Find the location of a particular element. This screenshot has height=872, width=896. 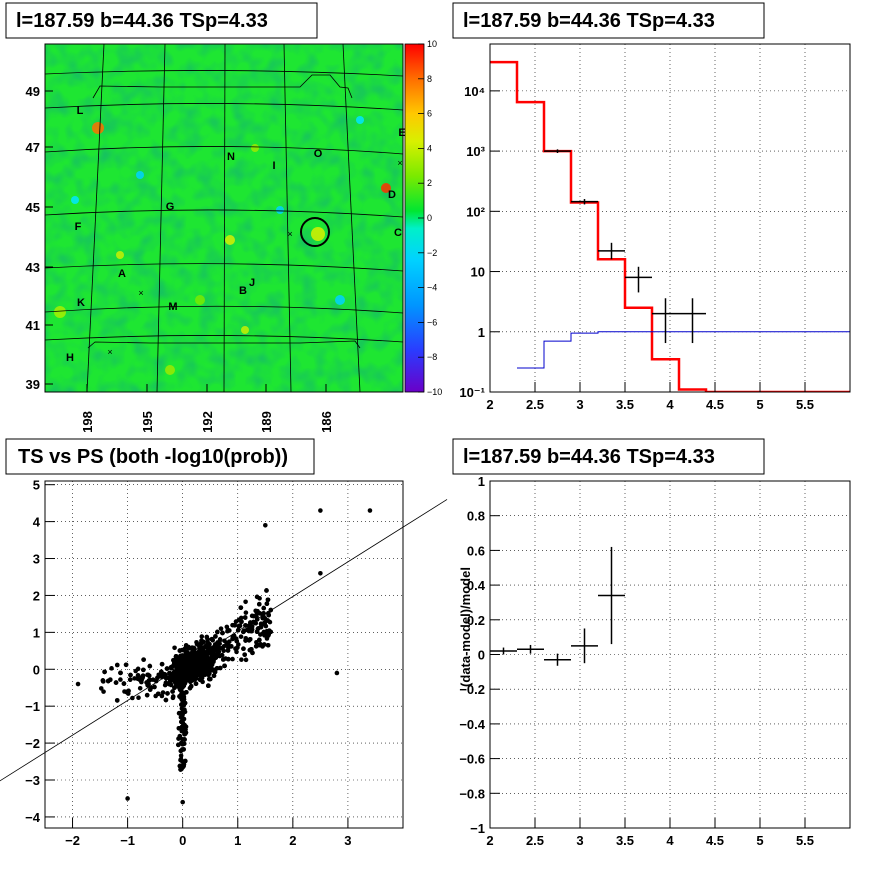

source-label-N: N is located at coordinates (231, 157).